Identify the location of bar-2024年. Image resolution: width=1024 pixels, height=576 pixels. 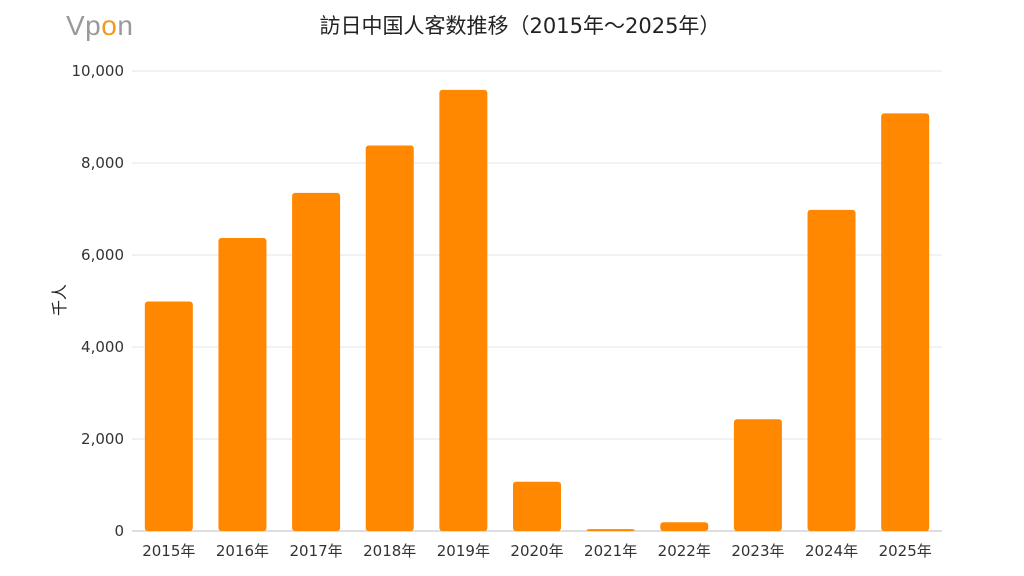
(831, 370).